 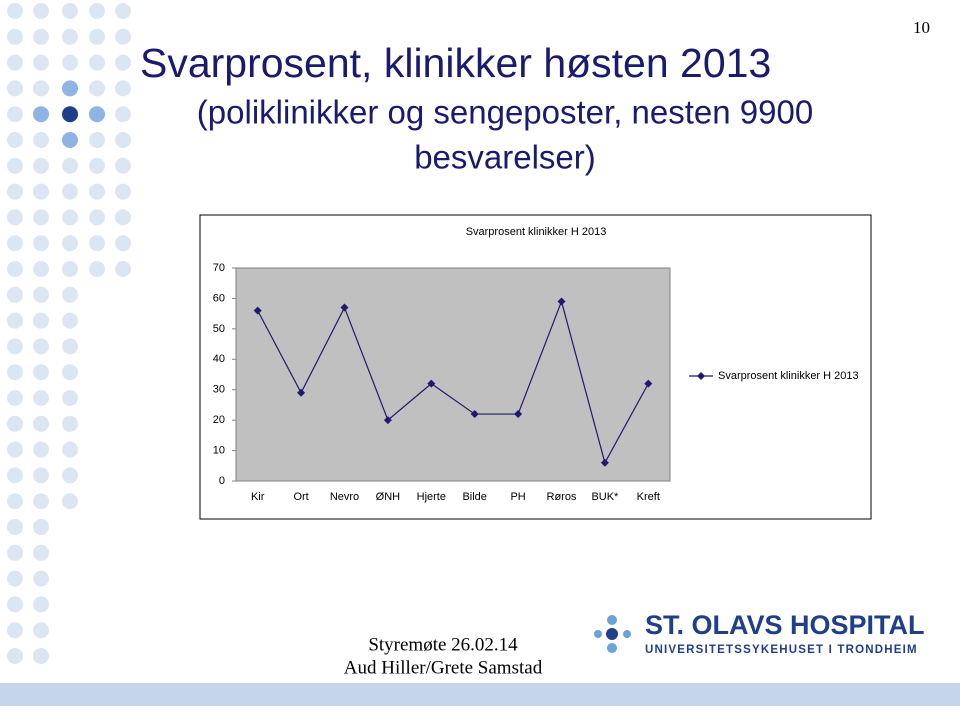 I want to click on x-tick-label: Ort, so click(x=300, y=497).